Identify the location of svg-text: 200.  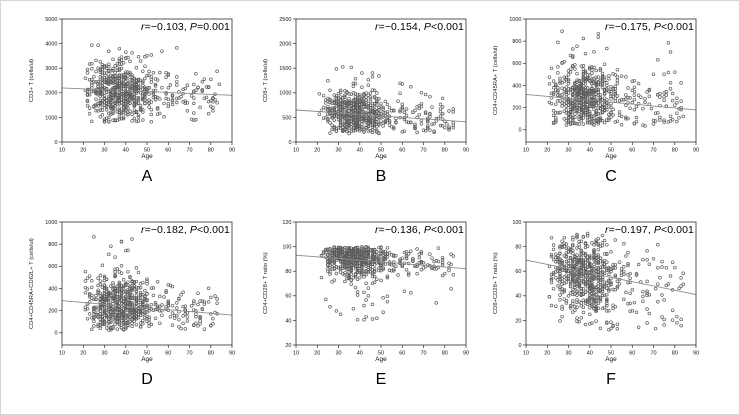
(516, 109).